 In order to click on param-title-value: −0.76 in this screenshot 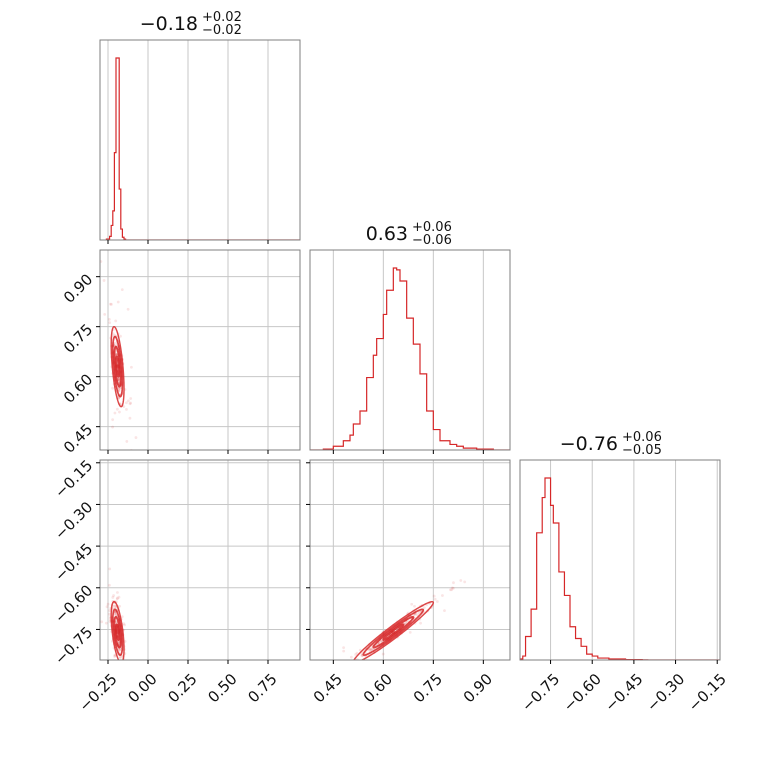, I will do `click(589, 444)`.